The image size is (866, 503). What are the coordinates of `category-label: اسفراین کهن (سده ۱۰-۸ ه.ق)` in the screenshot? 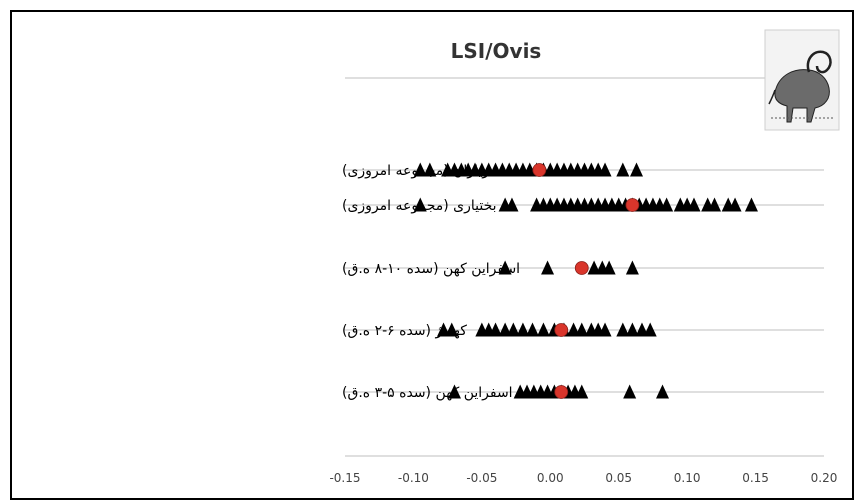 It's located at (431, 269).